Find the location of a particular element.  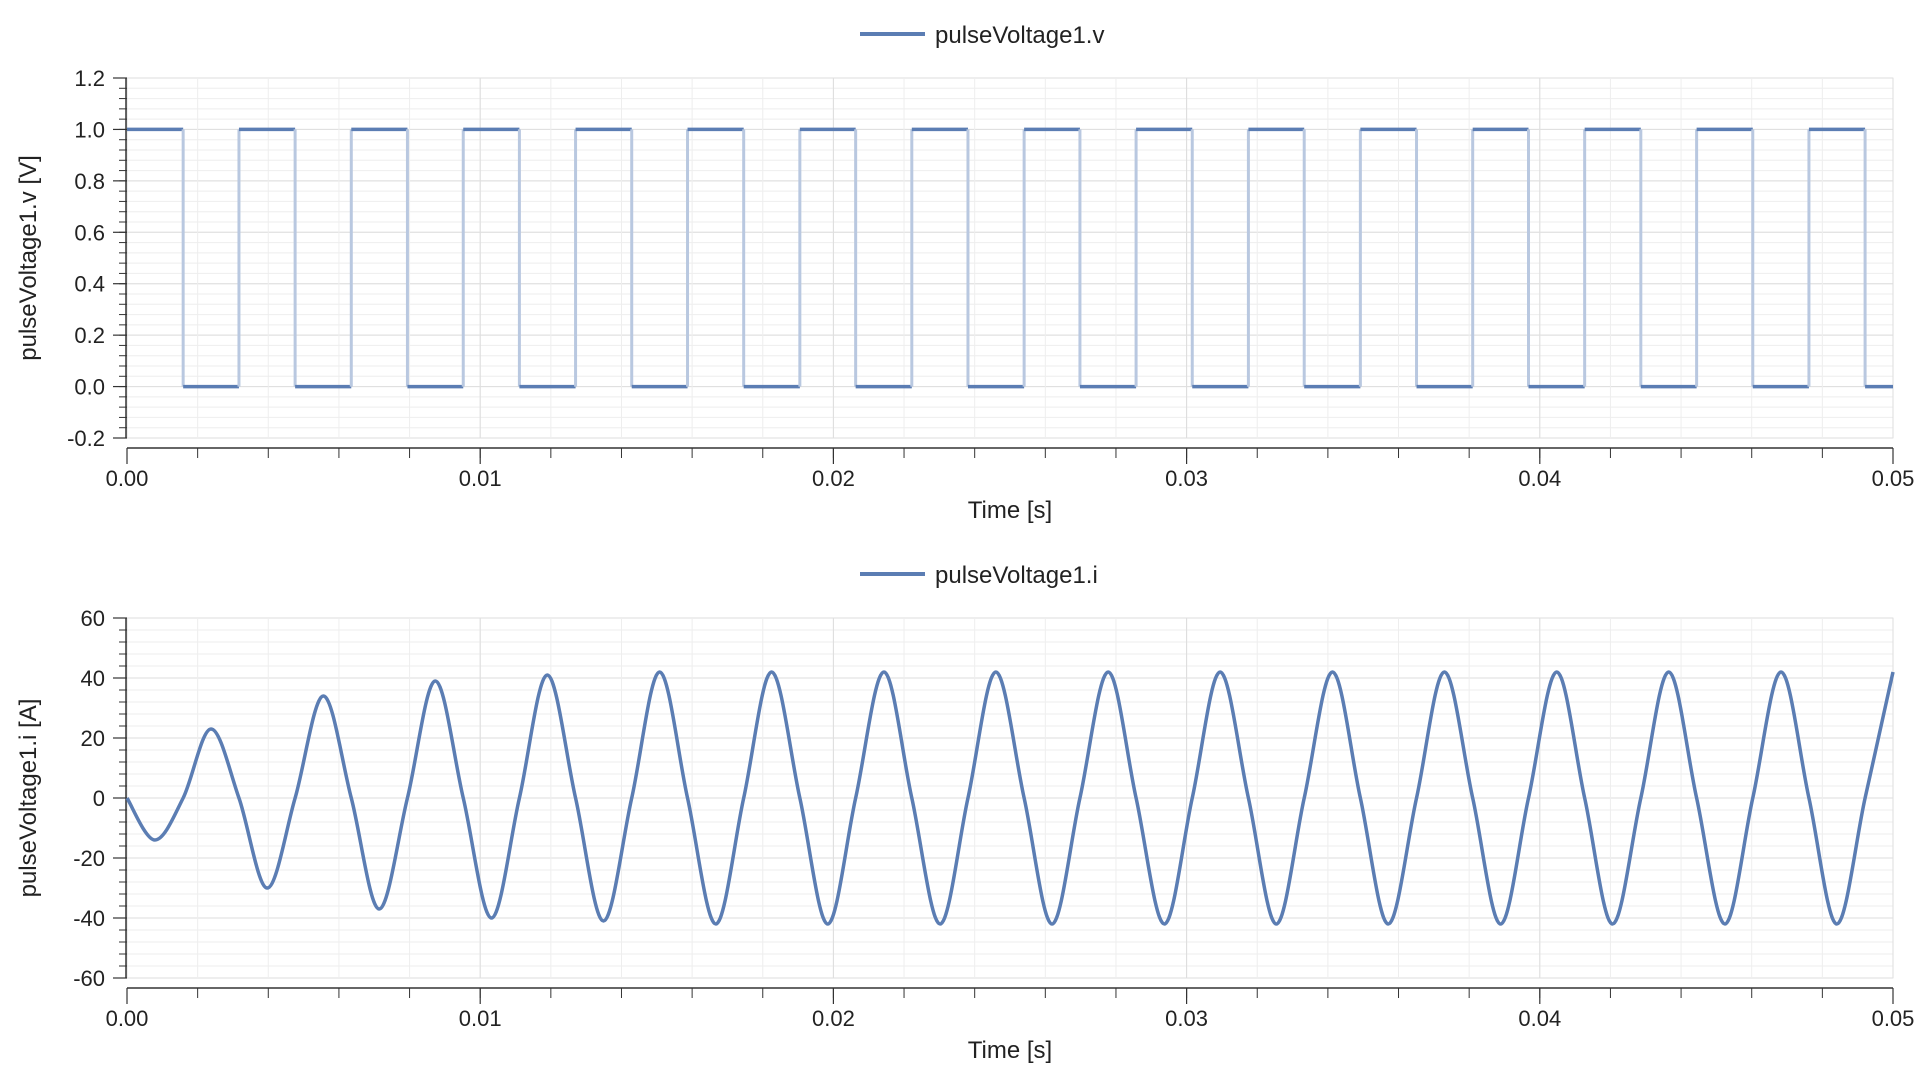

current-y-tick-label: 60 is located at coordinates (93, 618).